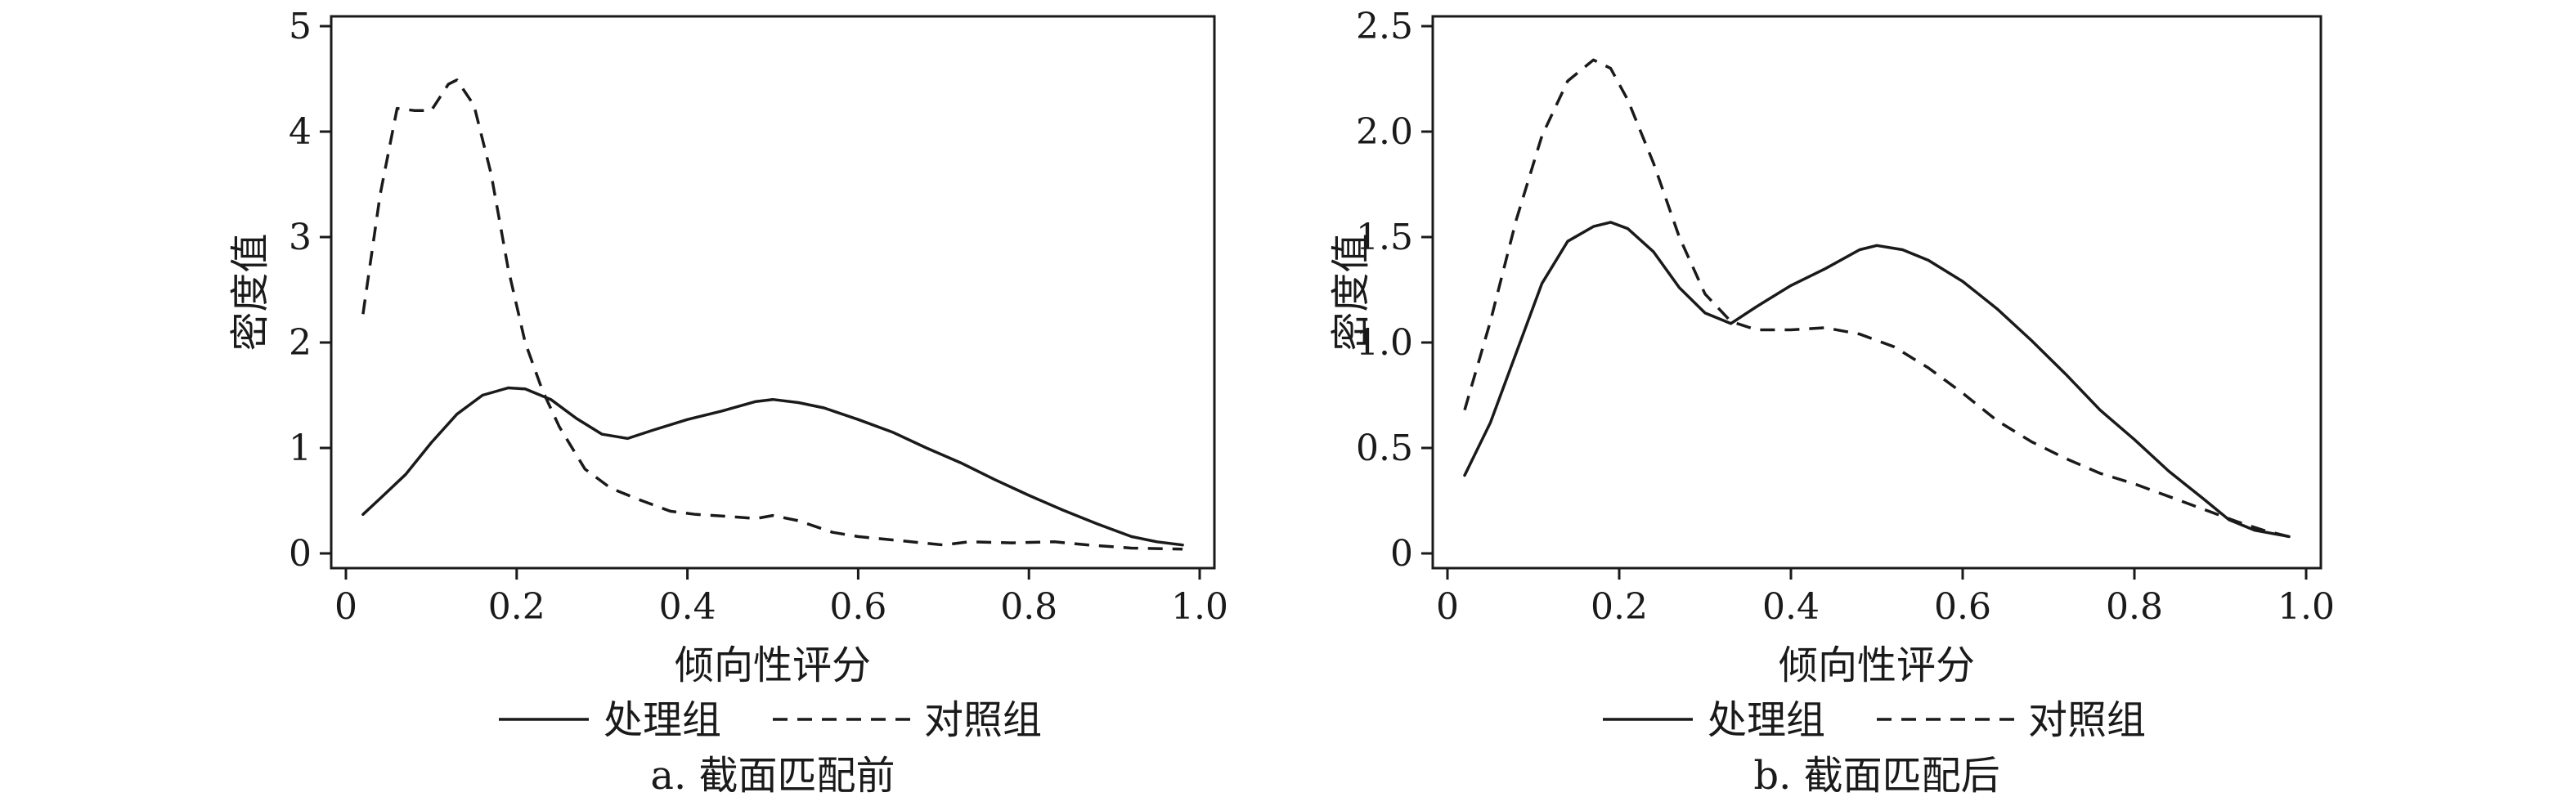  Describe the element at coordinates (300, 26) in the screenshot. I see `y-tick-label: 5` at that location.